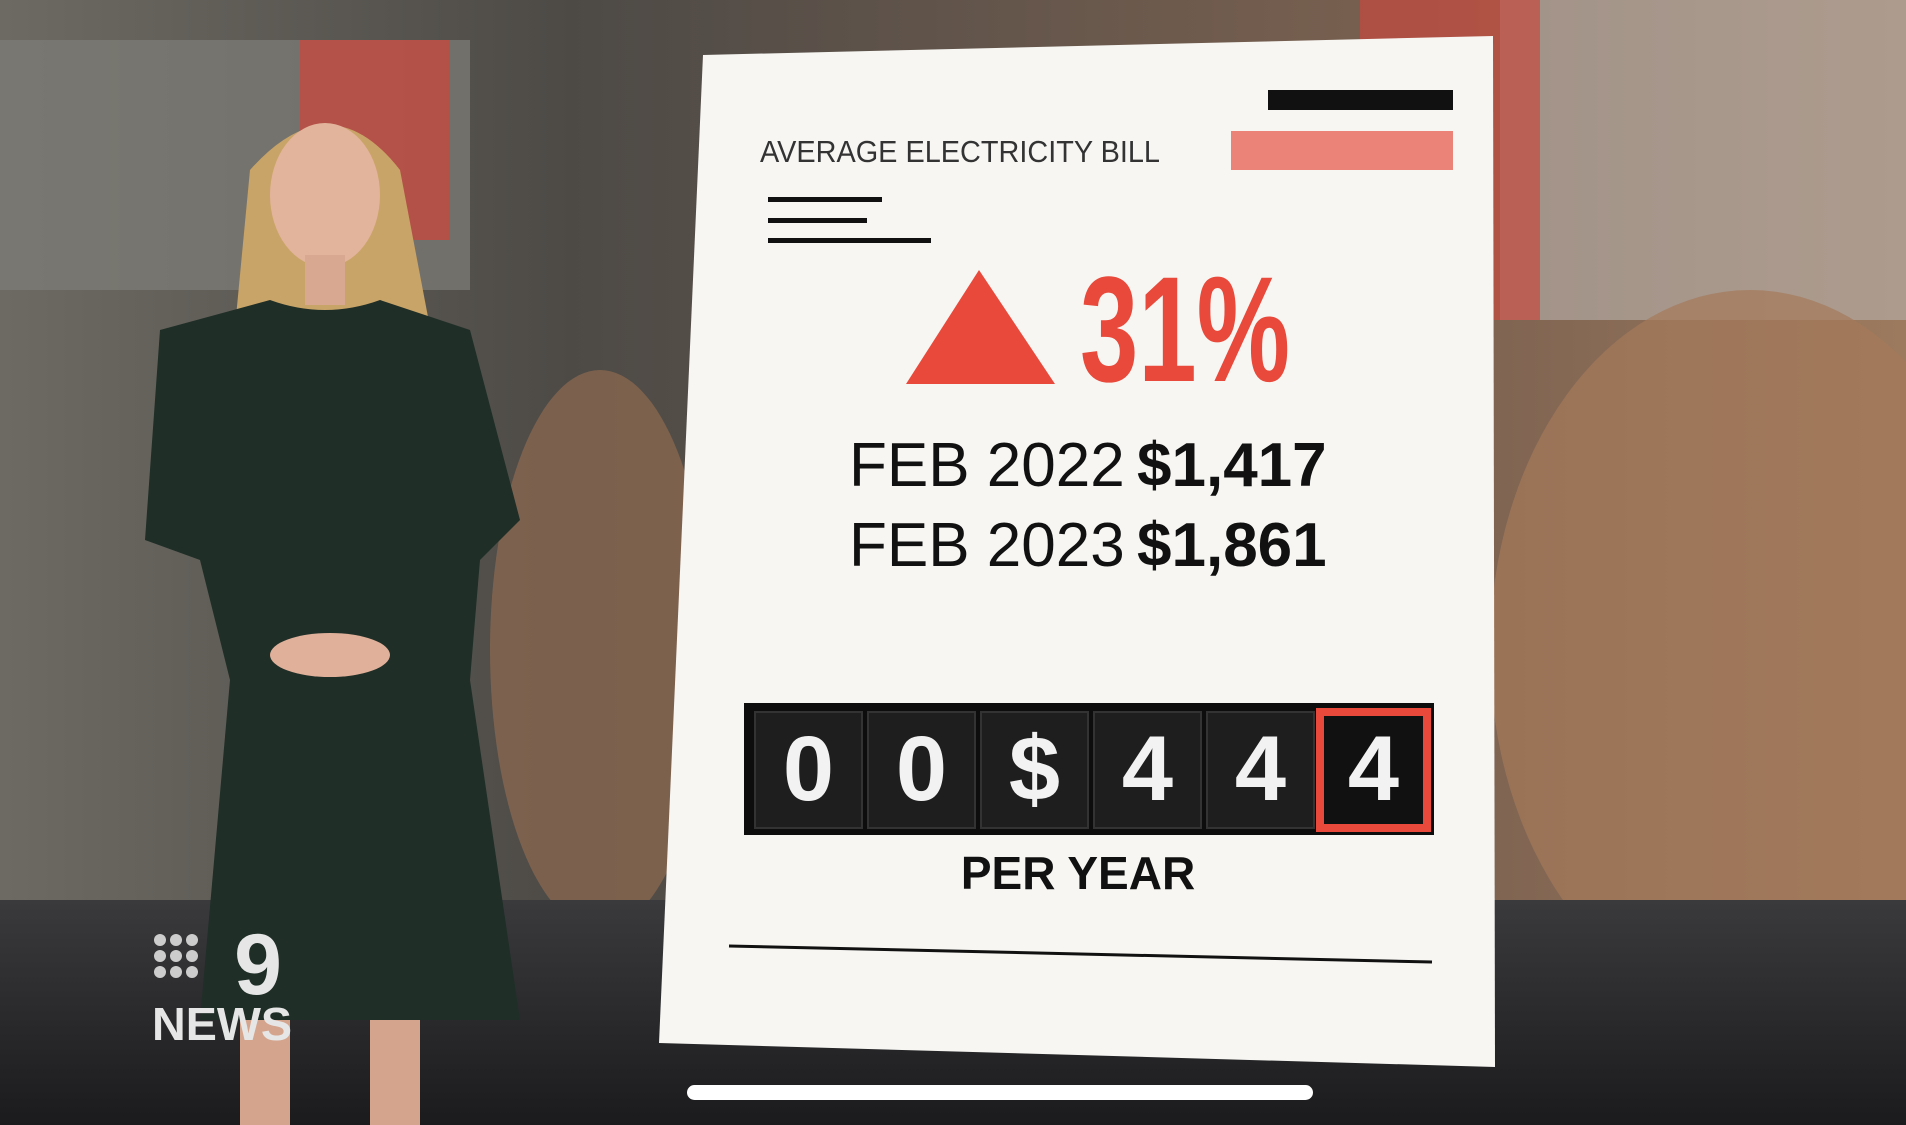  What do you see at coordinates (1232, 465) in the screenshot?
I see `row-amount: $1,417` at bounding box center [1232, 465].